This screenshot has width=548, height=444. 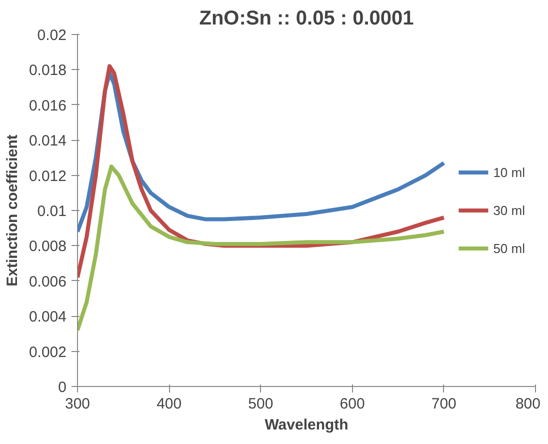 What do you see at coordinates (47, 317) in the screenshot?
I see `y-tick-label: 0.004` at bounding box center [47, 317].